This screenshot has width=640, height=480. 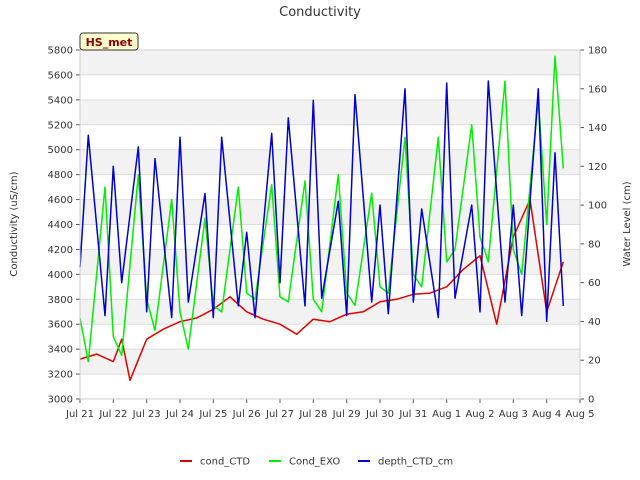 I want to click on legend-label-depth_CTD_cm: depth_CTD_cm, so click(x=415, y=462).